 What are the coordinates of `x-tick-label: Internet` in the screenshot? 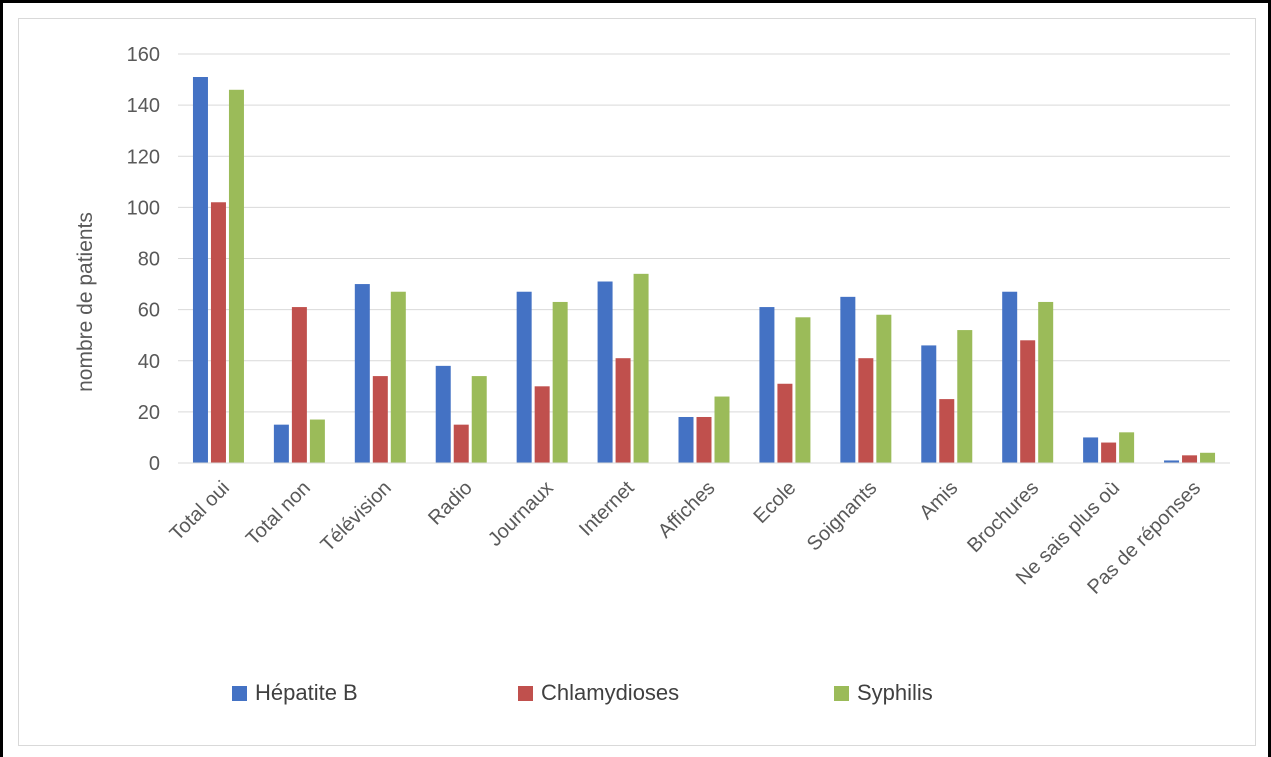 It's located at (607, 509).